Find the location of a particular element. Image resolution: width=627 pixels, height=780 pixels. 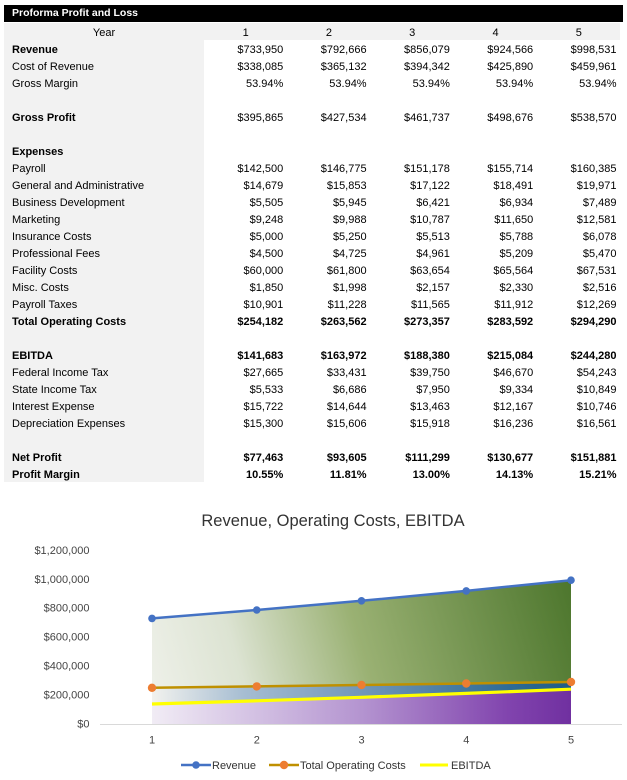

svg-text: $1,000,000 is located at coordinates (61, 580).